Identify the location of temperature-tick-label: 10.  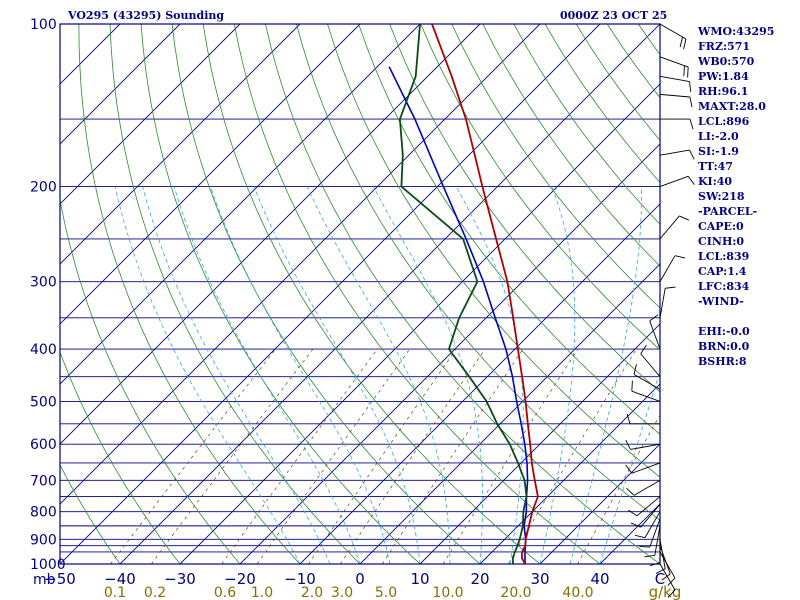
(419, 579).